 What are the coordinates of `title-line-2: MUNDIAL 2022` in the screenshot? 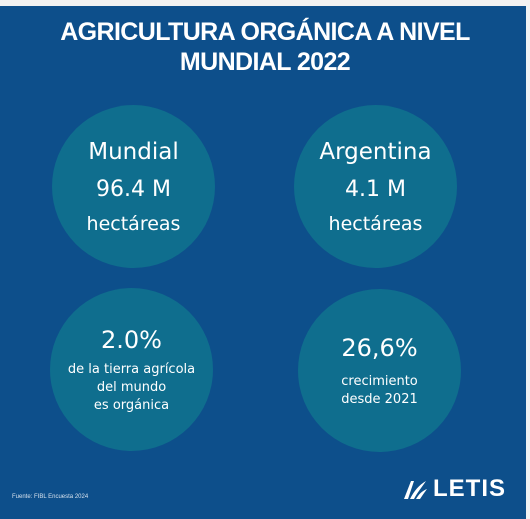 It's located at (265, 62).